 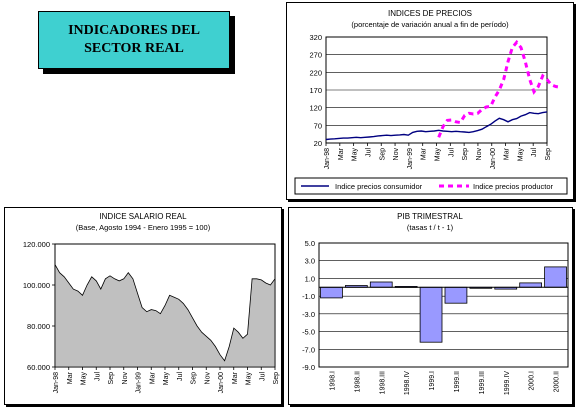 I want to click on x-tick-label: 1999.I, so click(x=432, y=381).